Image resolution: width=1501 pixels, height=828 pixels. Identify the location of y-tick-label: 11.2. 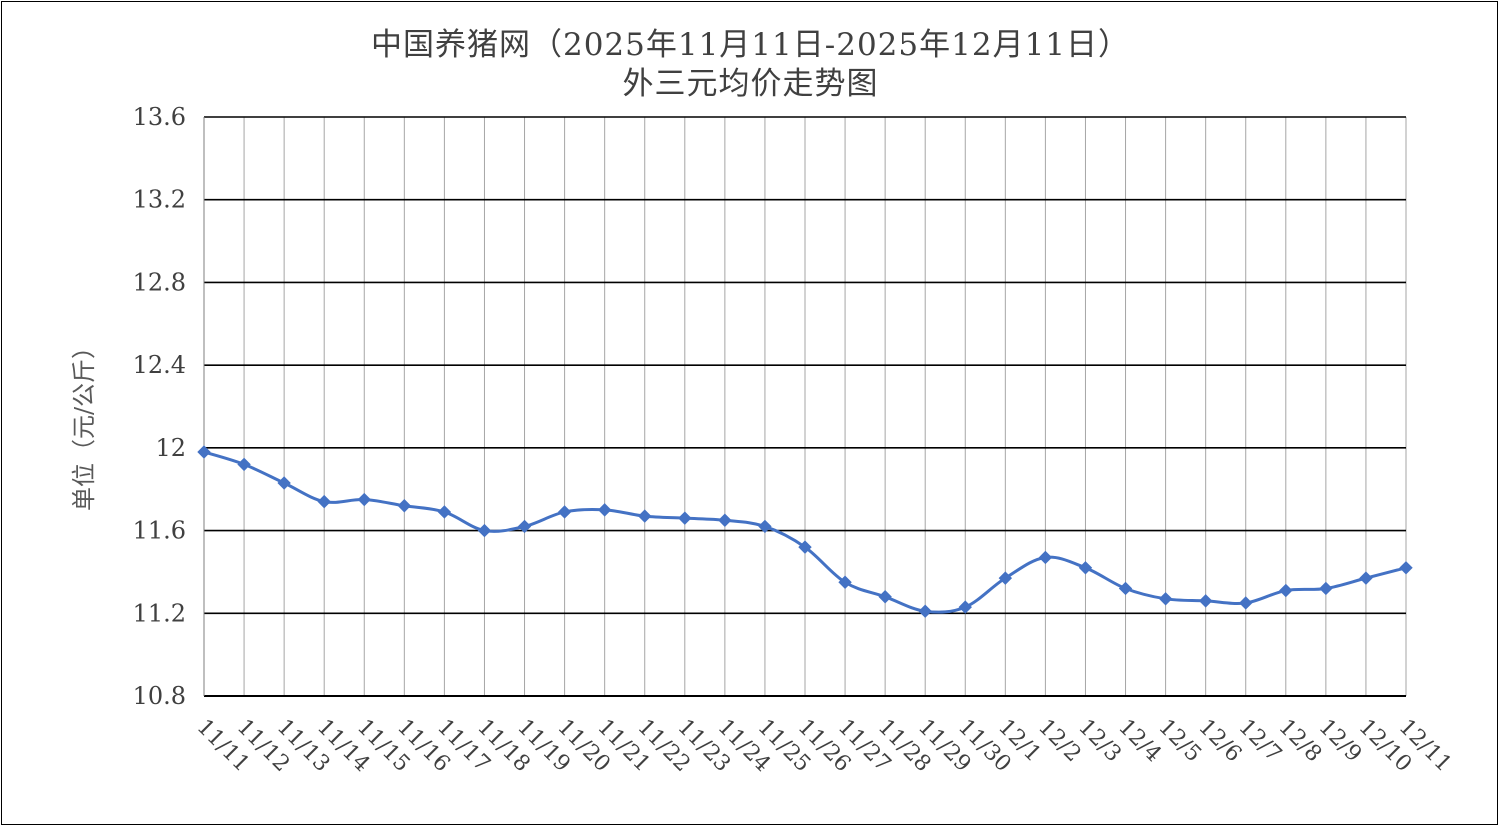
(159, 613).